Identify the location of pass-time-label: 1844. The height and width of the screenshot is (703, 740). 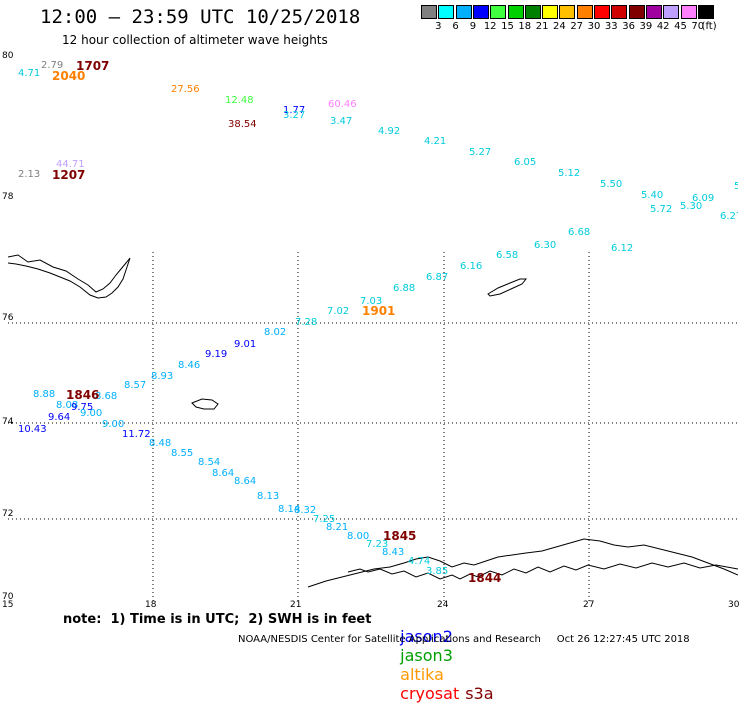
(484, 578).